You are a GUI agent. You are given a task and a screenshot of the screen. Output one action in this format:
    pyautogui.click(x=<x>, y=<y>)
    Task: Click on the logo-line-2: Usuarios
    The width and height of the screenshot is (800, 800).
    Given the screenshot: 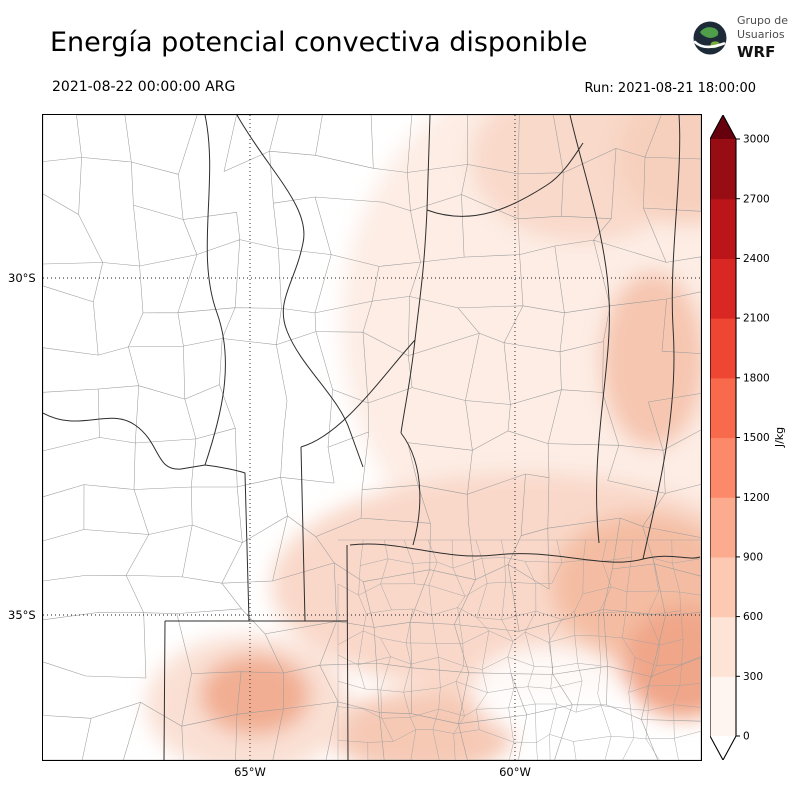 What is the action you would take?
    pyautogui.click(x=761, y=35)
    